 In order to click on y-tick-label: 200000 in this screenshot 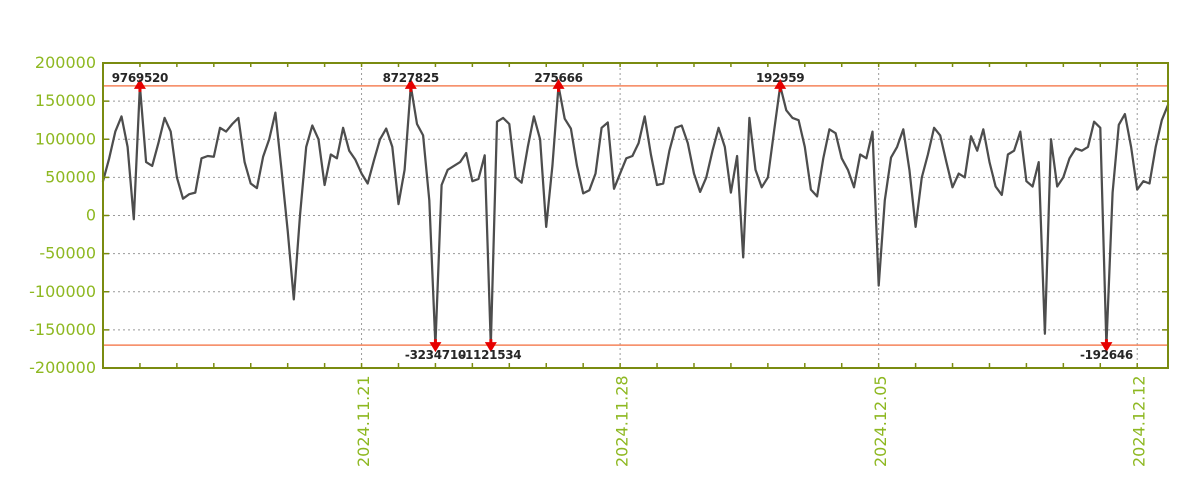, I will do `click(65, 62)`.